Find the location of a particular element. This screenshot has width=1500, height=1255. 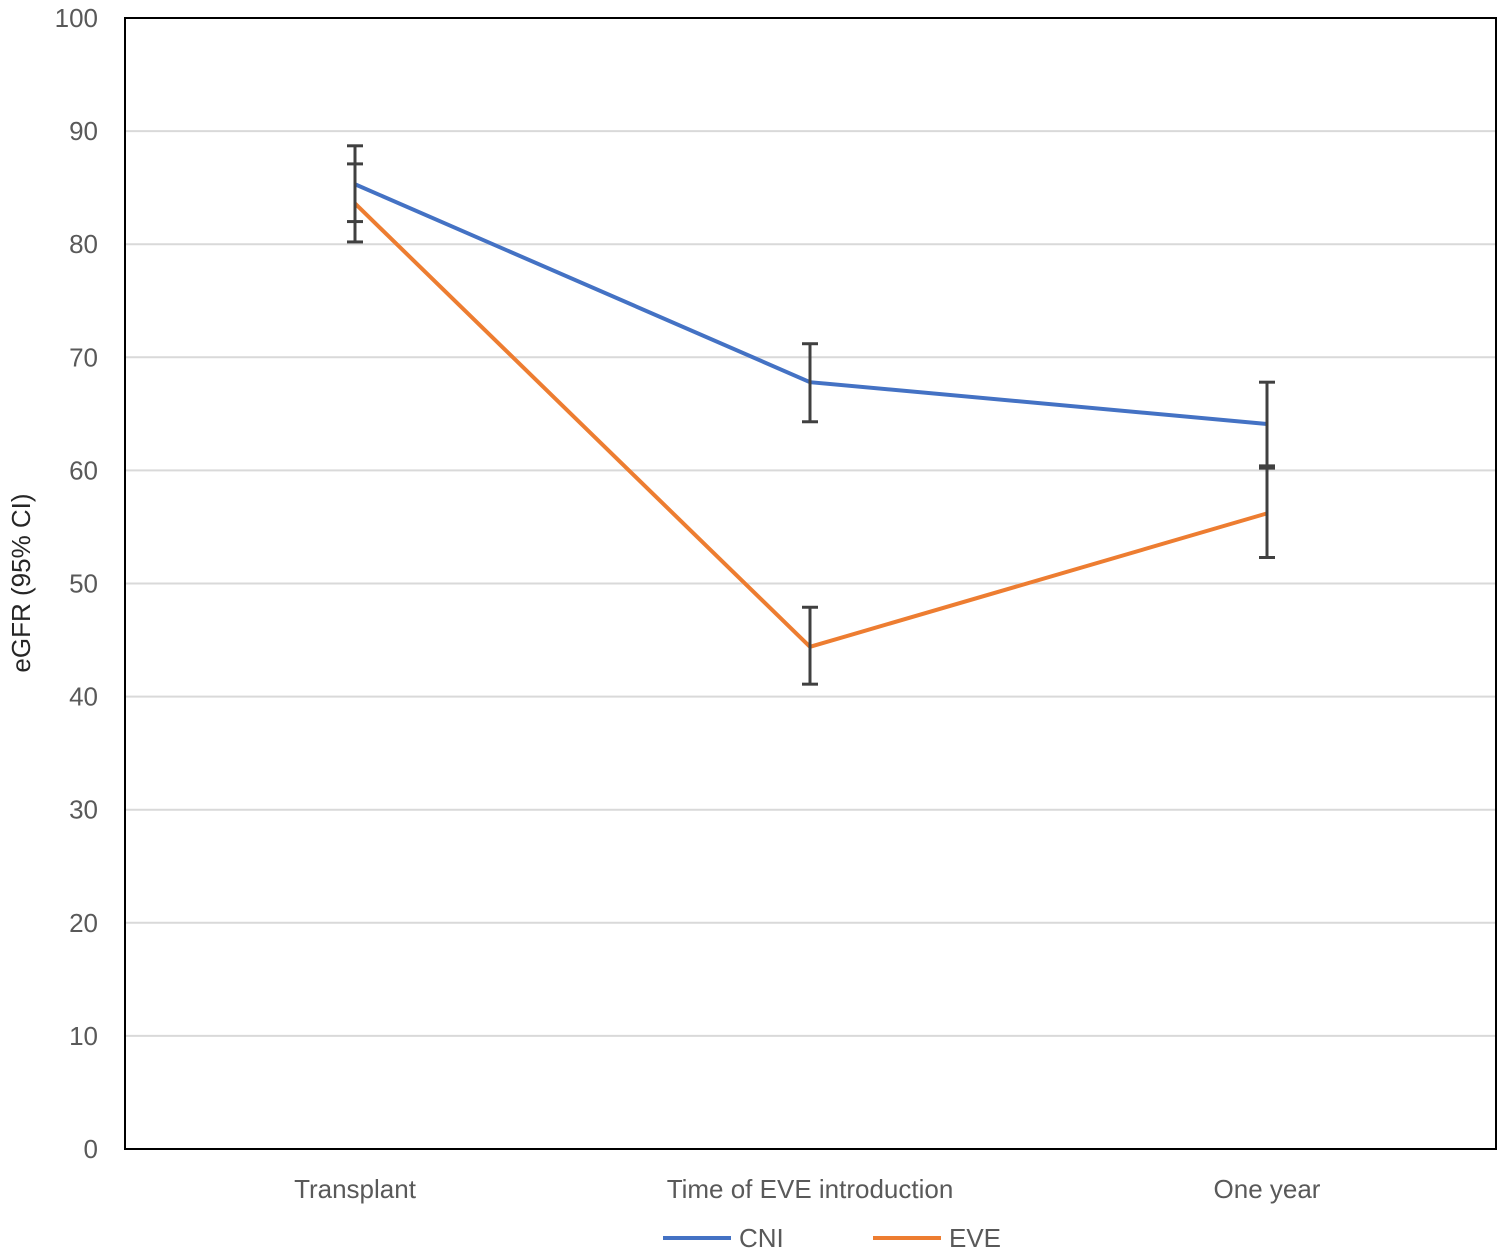

y-tick-label: 90 is located at coordinates (83, 131).